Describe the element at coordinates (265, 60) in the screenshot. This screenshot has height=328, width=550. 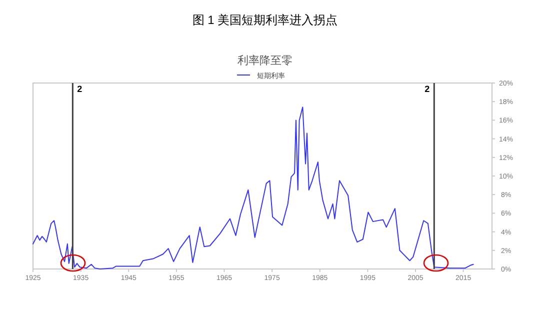
I see `chart-subtitle: 利率降至零` at that location.